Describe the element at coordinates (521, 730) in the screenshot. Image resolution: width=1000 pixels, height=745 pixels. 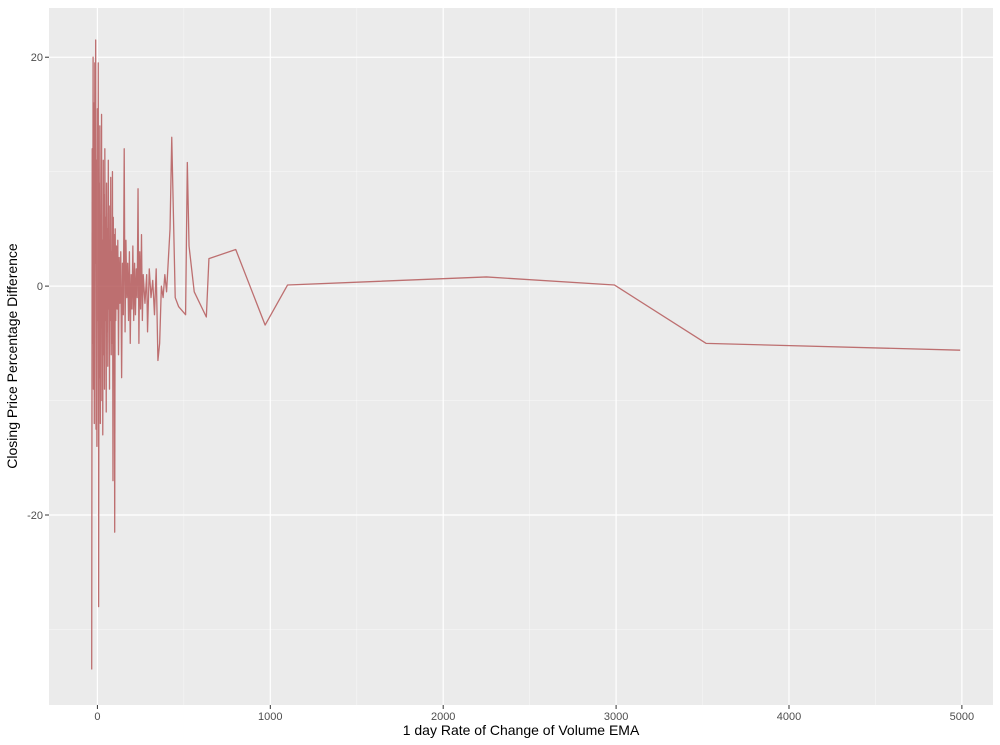
I see `x-axis-title: 1 day Rate of Change of Volume EMA` at that location.